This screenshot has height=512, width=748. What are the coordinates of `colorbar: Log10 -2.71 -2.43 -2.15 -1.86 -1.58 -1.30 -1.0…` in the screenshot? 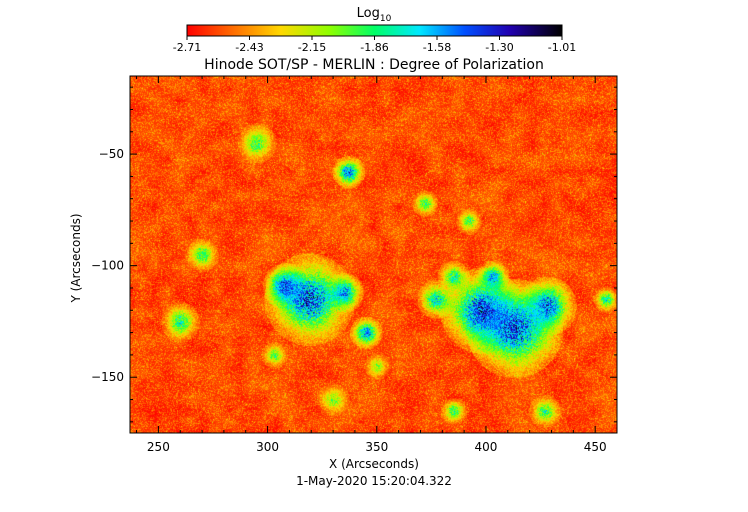 It's located at (374, 30).